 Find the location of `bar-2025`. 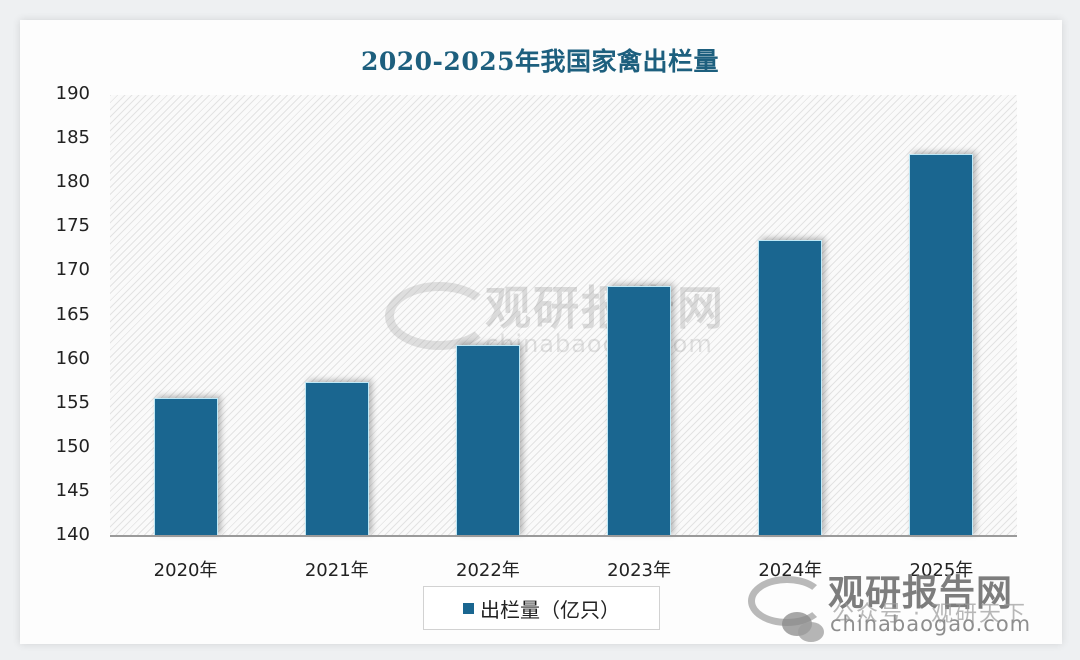

bar-2025 is located at coordinates (941, 345).